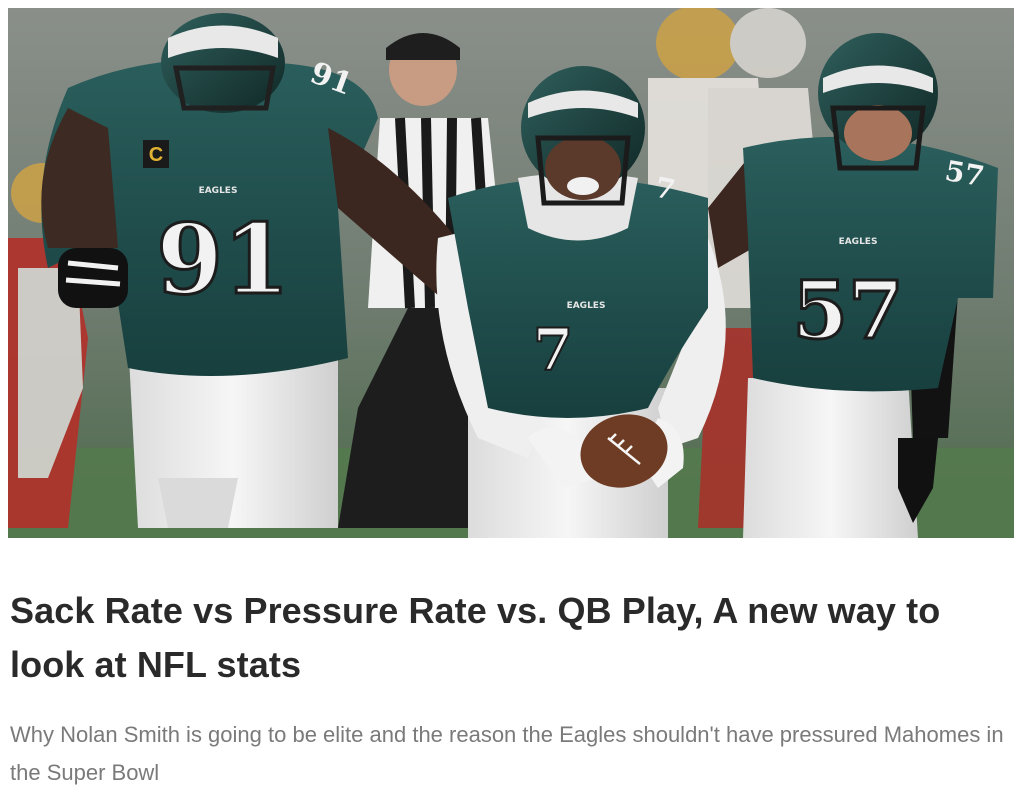 The height and width of the screenshot is (802, 1024). I want to click on team-wordmark-91: EAGLES, so click(218, 191).